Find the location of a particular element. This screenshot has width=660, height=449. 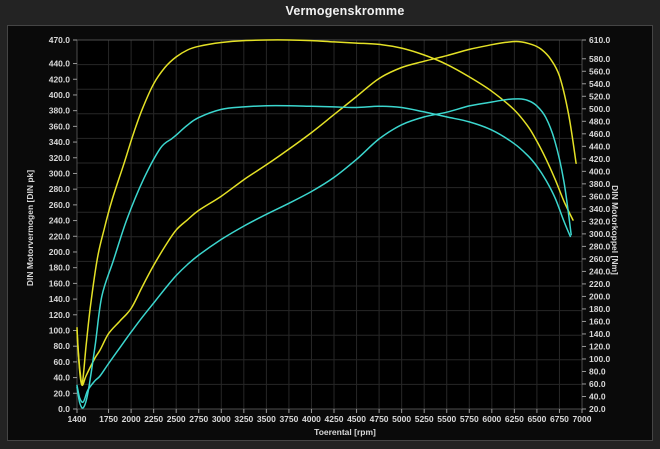

y-right-tick-label: 20.0 is located at coordinates (597, 409).